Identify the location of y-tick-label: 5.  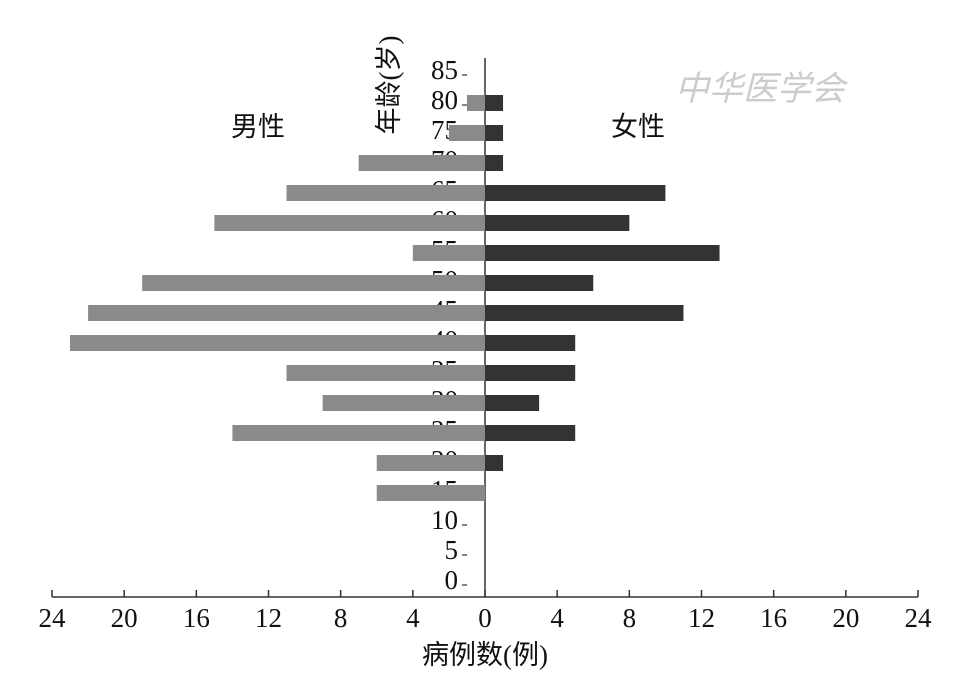
(452, 550).